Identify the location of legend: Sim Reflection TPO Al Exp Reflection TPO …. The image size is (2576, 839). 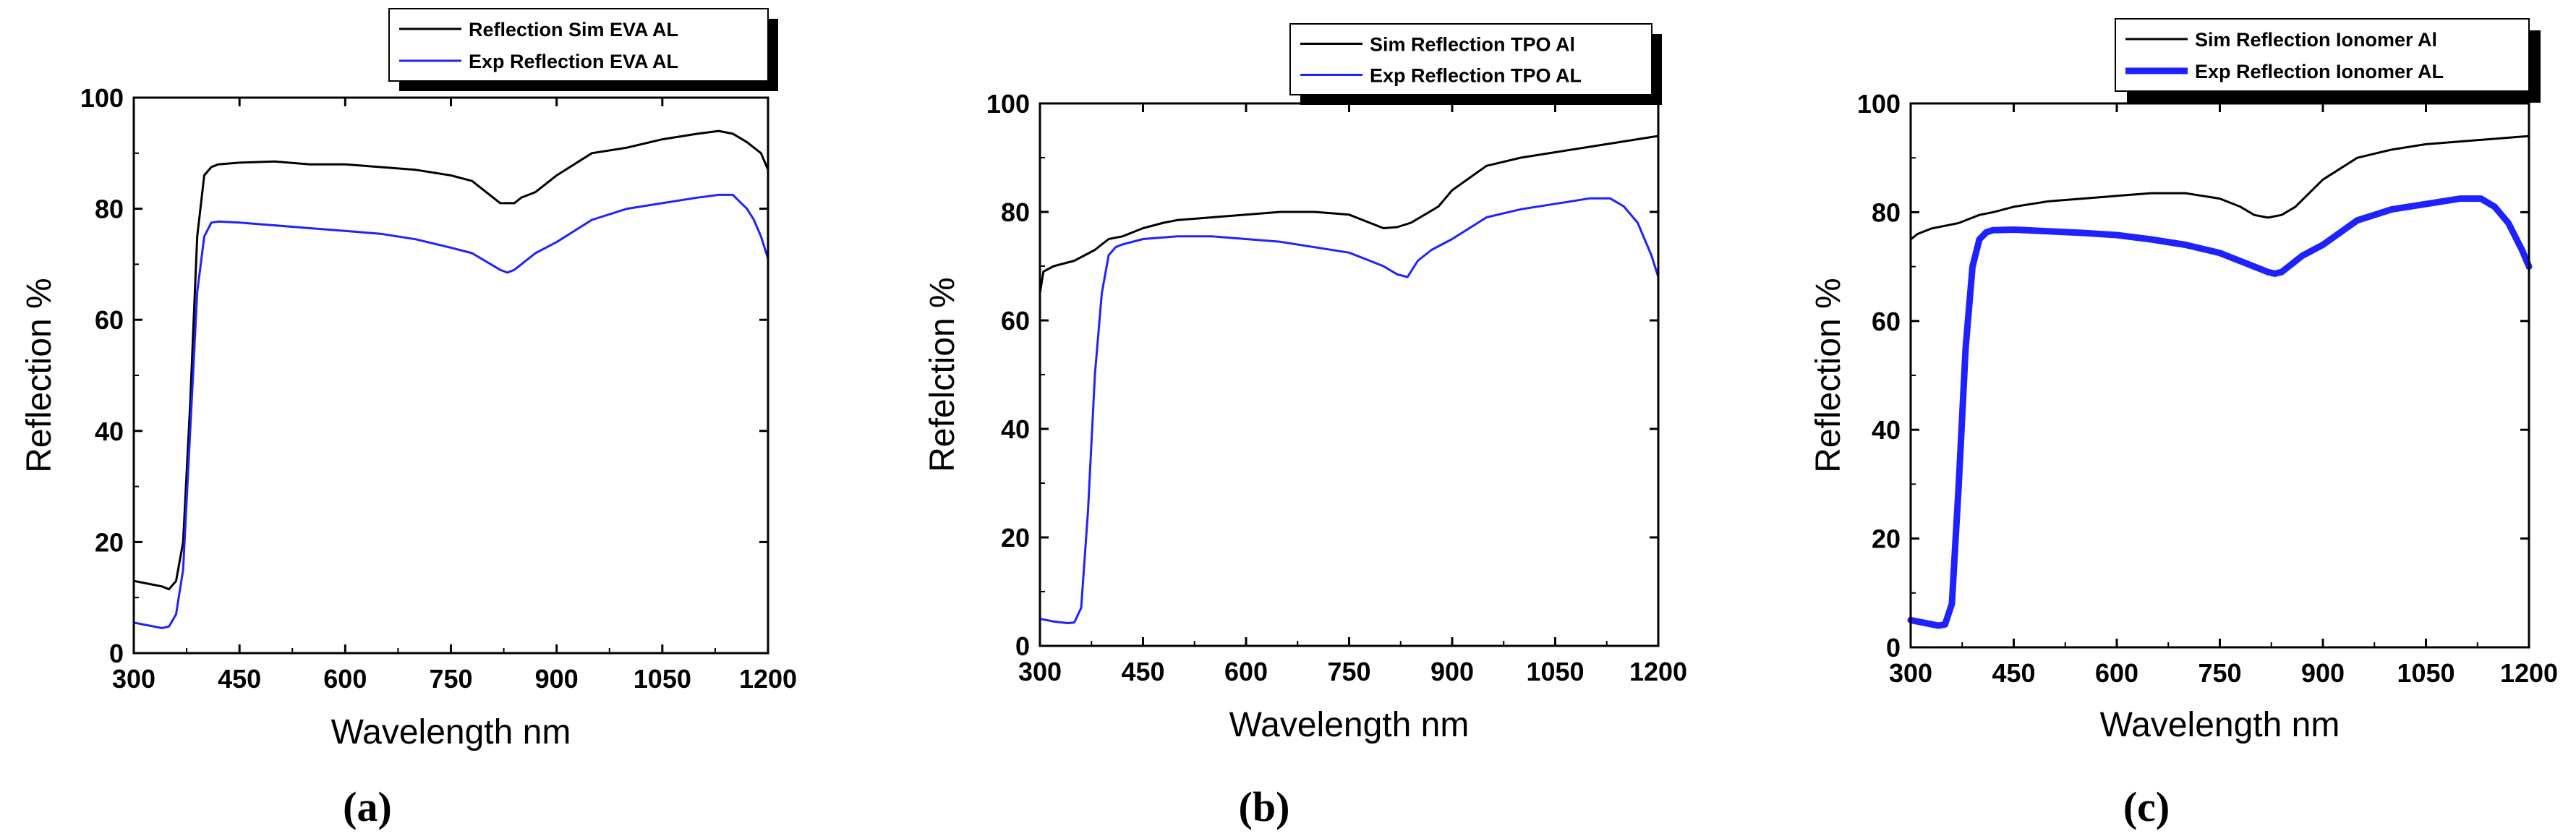
(1475, 64).